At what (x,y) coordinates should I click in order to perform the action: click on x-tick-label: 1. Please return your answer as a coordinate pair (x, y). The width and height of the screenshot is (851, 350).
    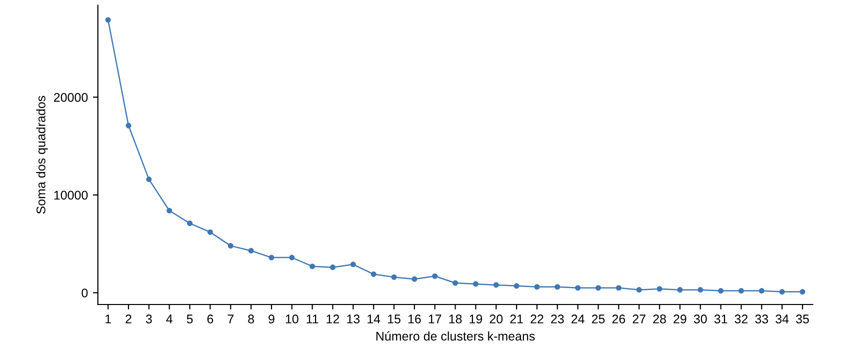
    Looking at the image, I should click on (108, 319).